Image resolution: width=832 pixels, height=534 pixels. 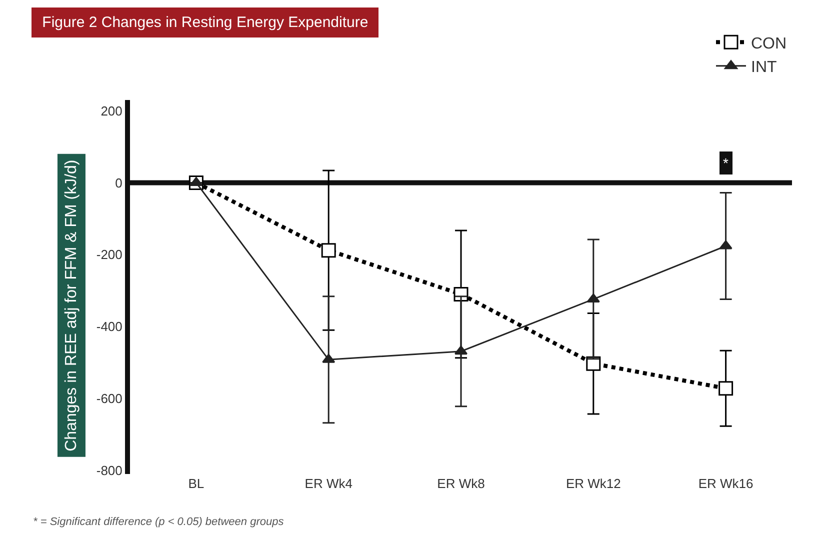 What do you see at coordinates (461, 483) in the screenshot?
I see `x-tick-label: ER Wk8` at bounding box center [461, 483].